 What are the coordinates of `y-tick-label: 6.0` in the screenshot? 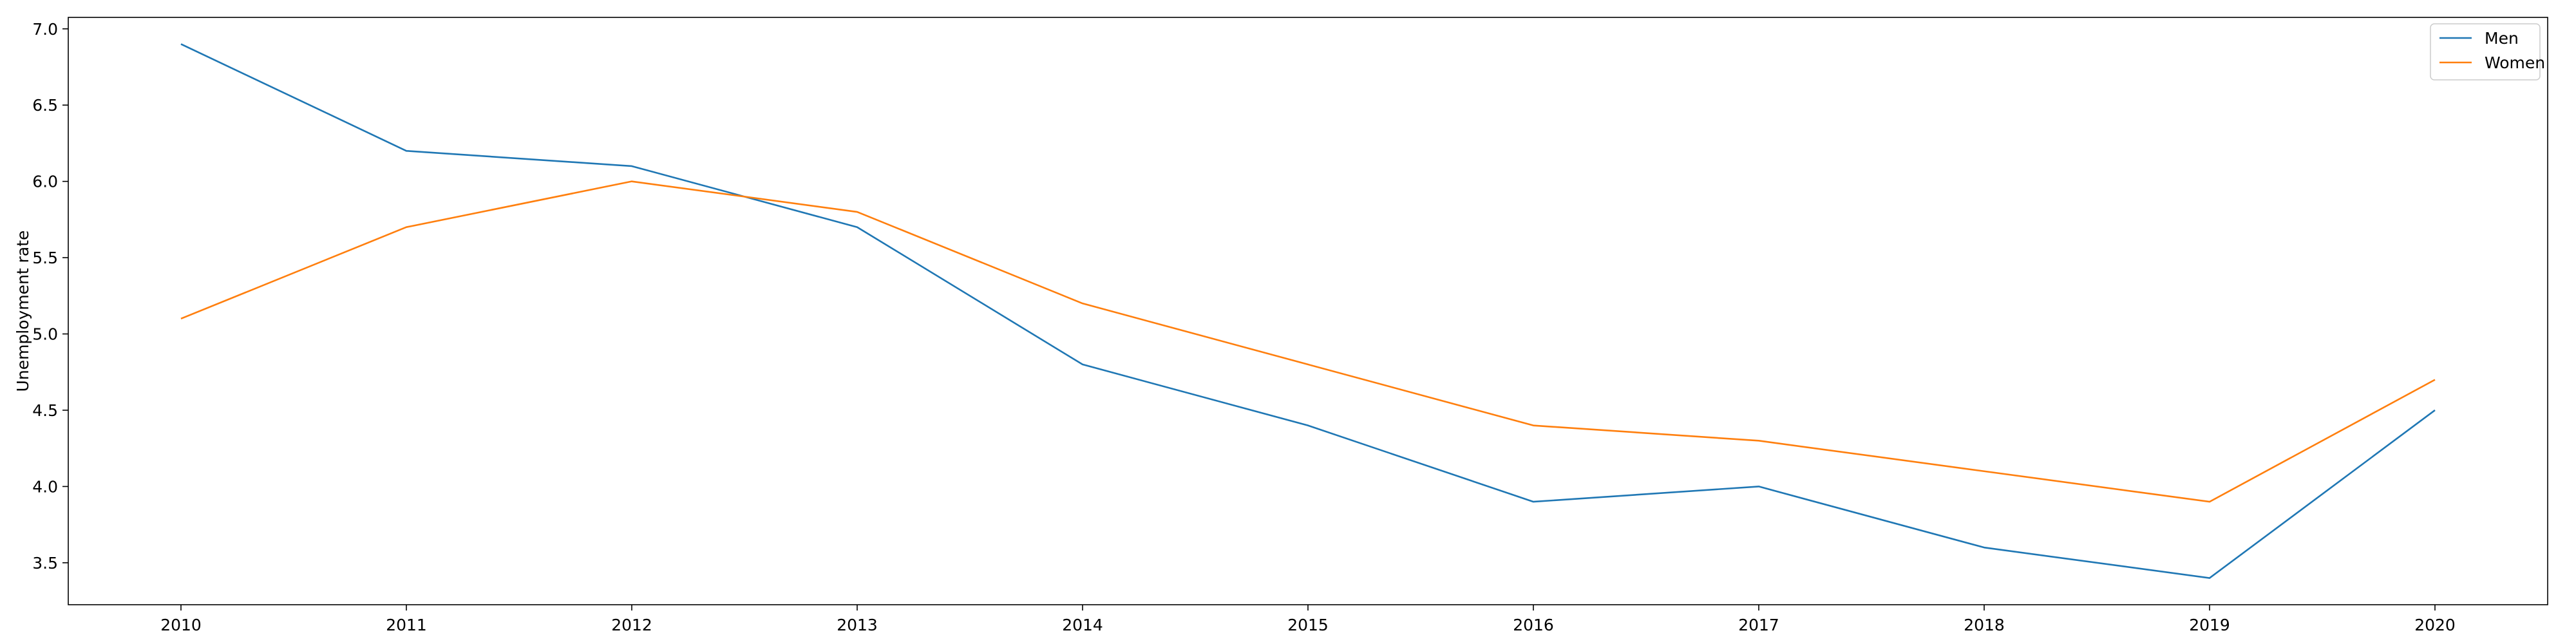 It's located at (45, 182).